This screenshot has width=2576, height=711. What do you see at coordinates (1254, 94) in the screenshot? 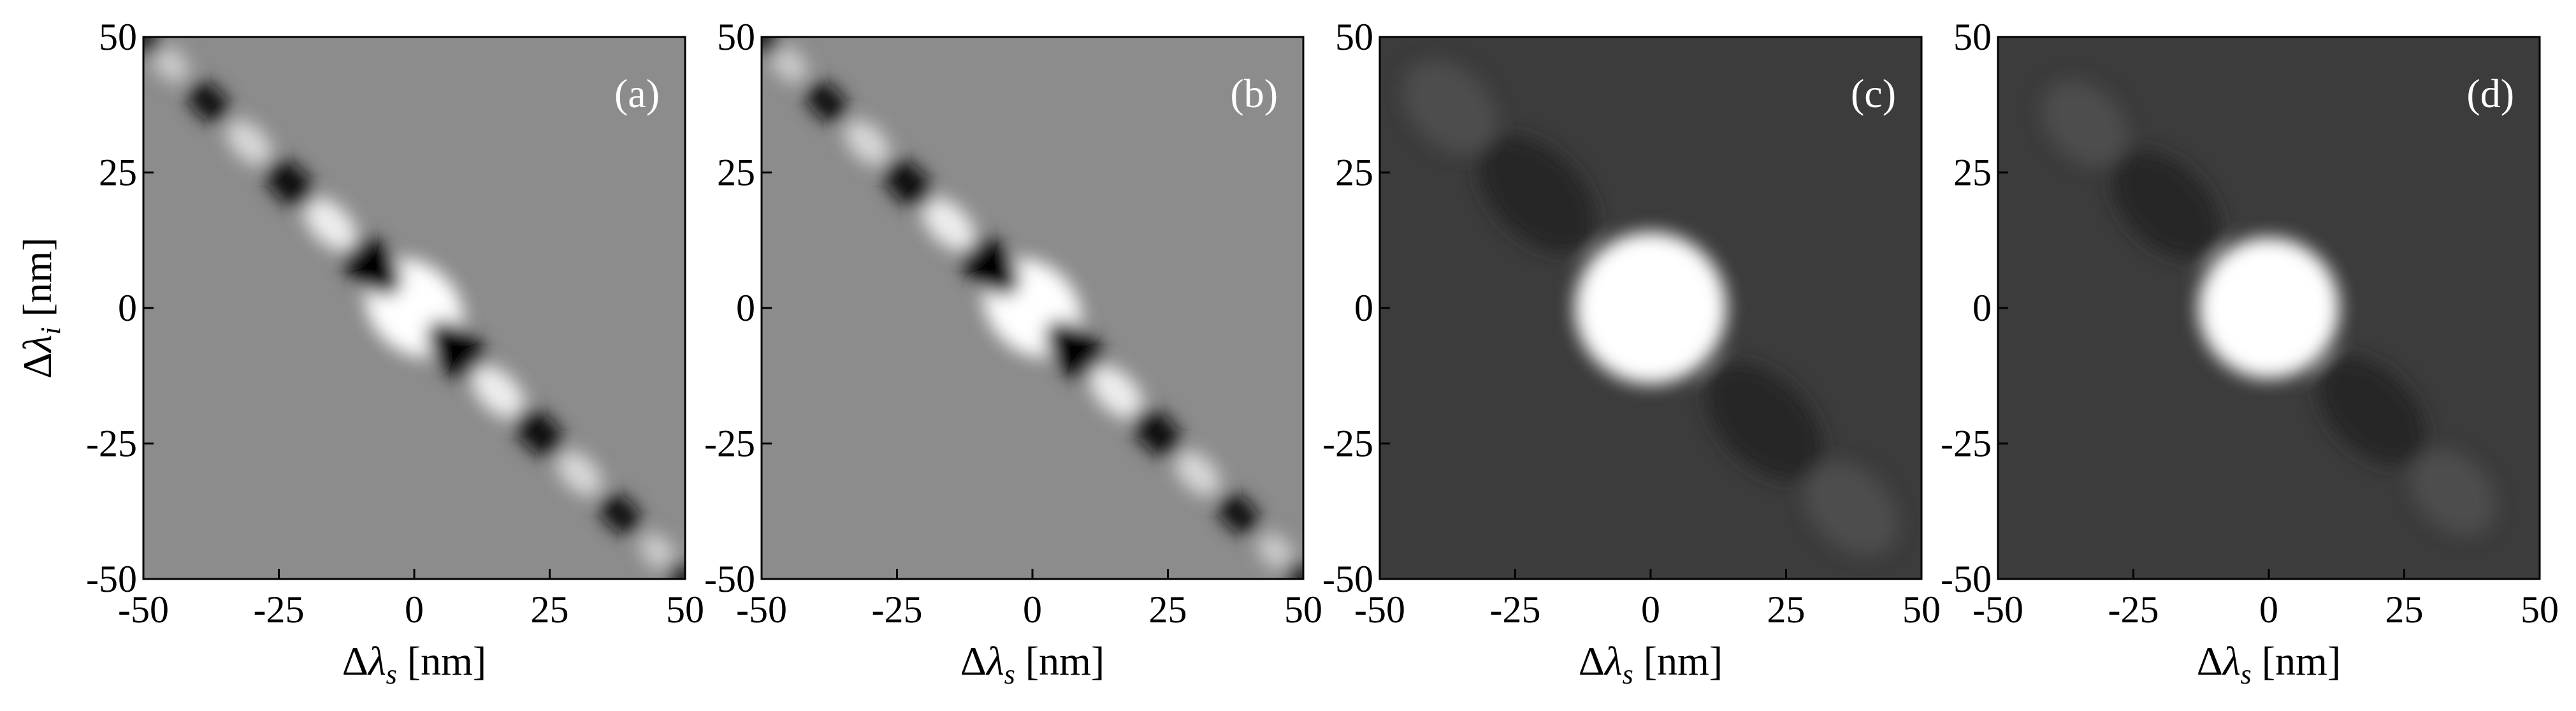
I see `panel-label: (b)` at bounding box center [1254, 94].